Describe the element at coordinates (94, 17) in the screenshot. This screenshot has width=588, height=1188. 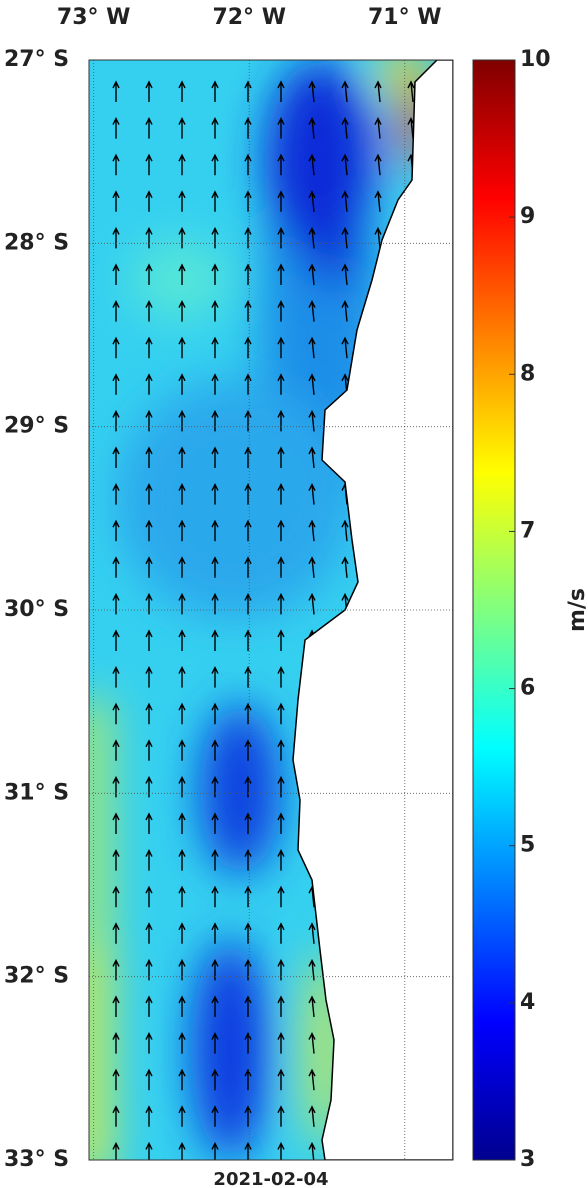
I see `lon-label: 73° W` at that location.